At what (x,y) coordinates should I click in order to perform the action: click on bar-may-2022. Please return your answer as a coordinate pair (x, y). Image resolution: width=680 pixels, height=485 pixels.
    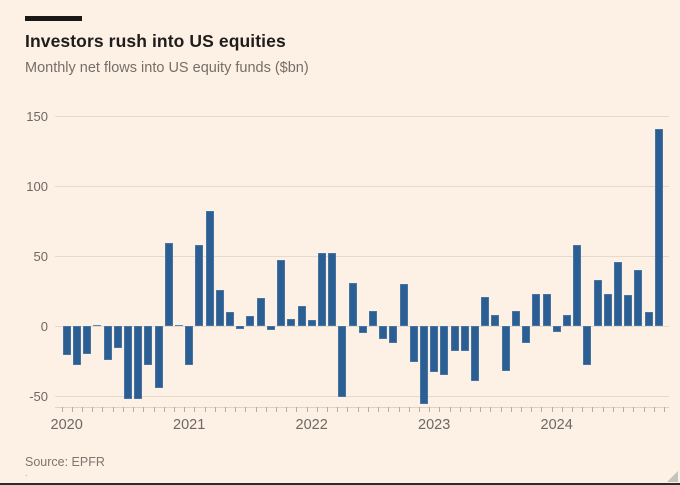
    Looking at the image, I should click on (352, 304).